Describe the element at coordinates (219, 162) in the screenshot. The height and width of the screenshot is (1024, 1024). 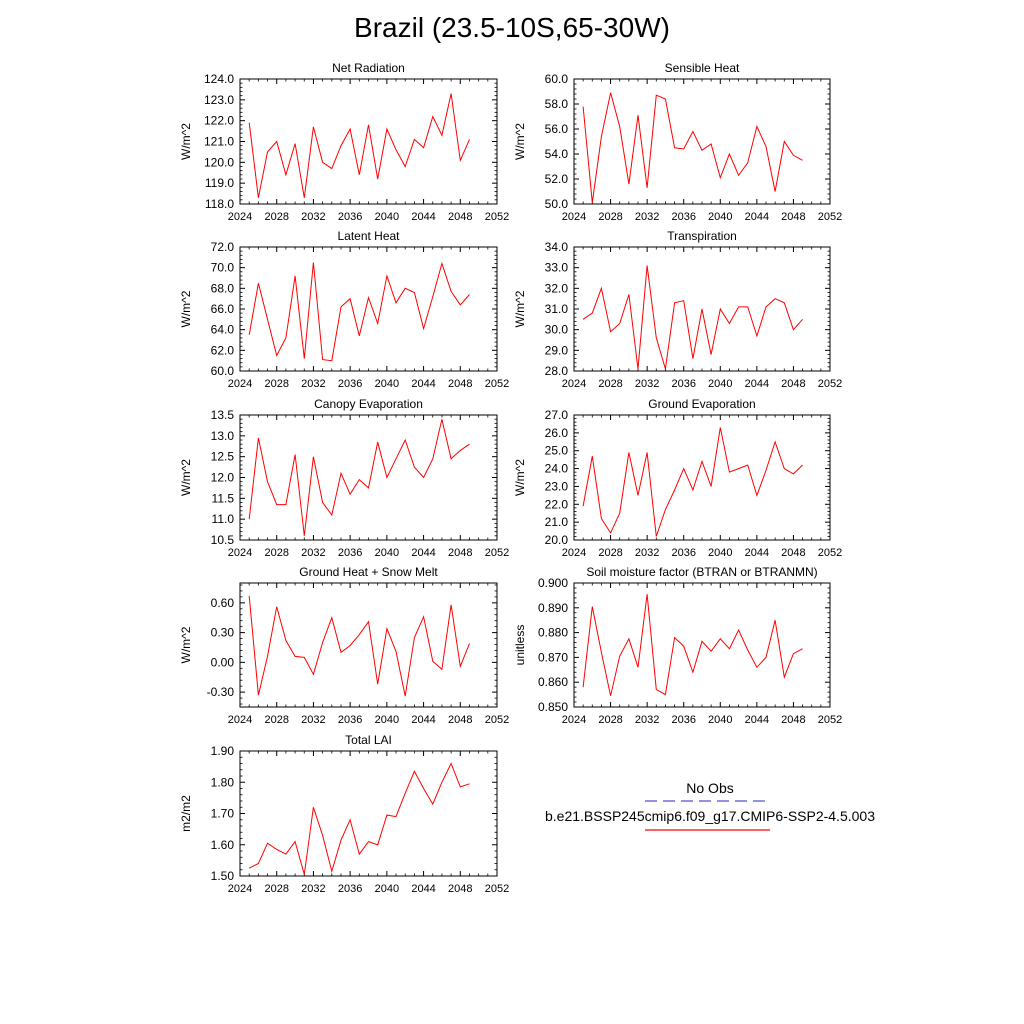
I see `y-tick-label: 120.0` at that location.